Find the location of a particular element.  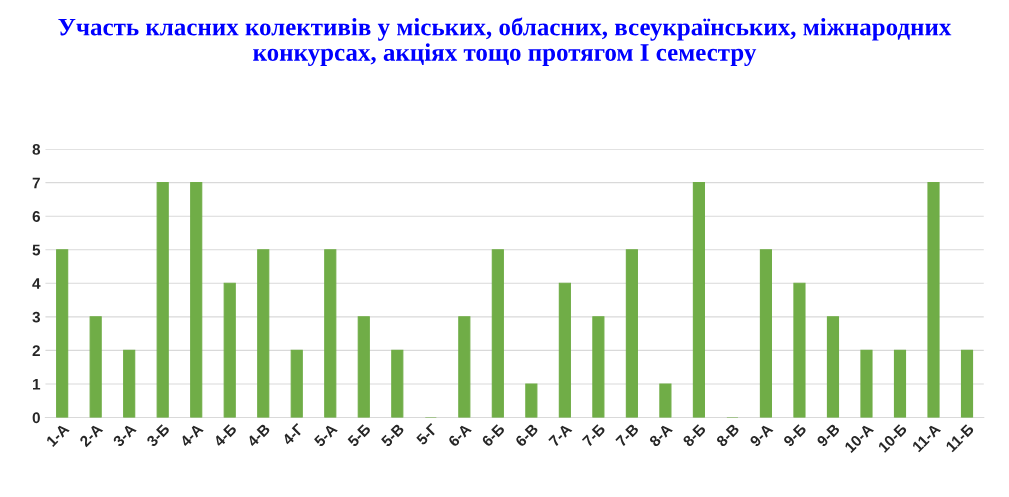

x-tick-label: 5-В is located at coordinates (392, 435).